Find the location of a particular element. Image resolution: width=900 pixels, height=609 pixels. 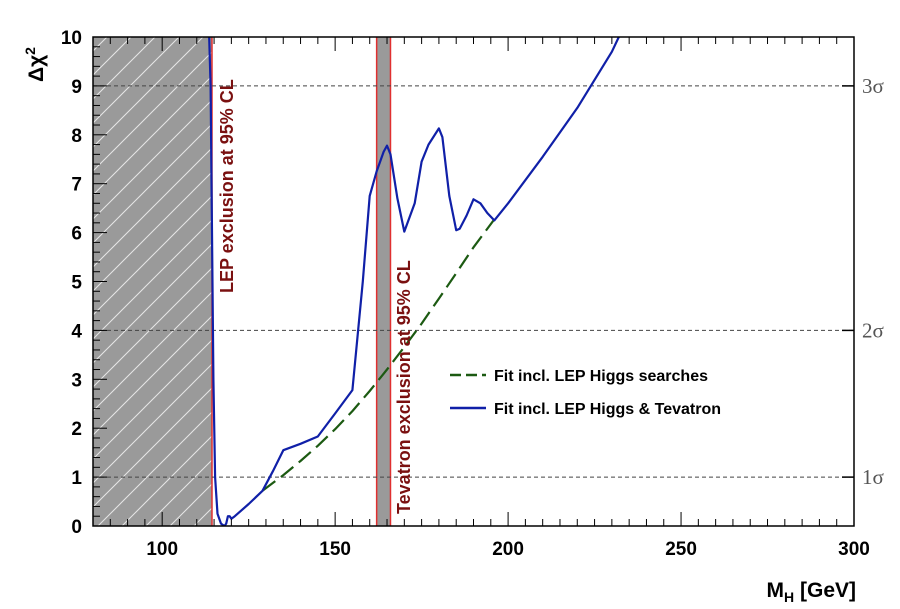

y-axis-ticks: 0 1 2 3 4 5 6 7 8 9 10 is located at coordinates (84, 283).